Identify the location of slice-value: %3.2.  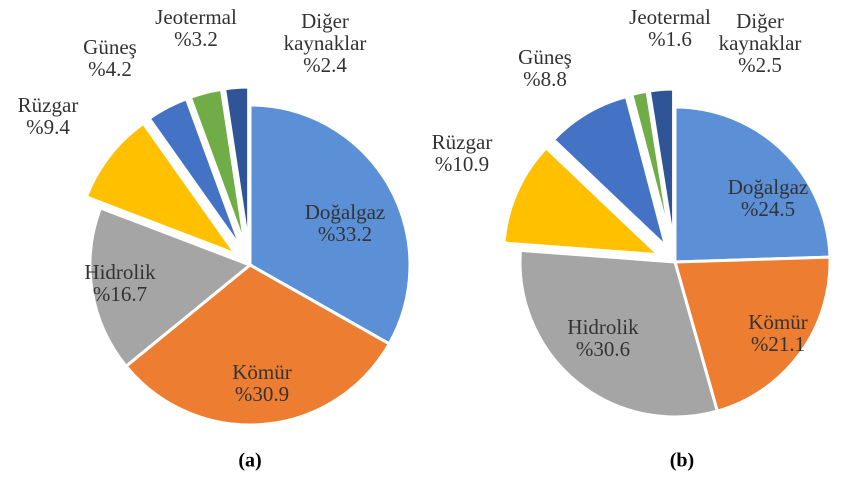
(196, 39).